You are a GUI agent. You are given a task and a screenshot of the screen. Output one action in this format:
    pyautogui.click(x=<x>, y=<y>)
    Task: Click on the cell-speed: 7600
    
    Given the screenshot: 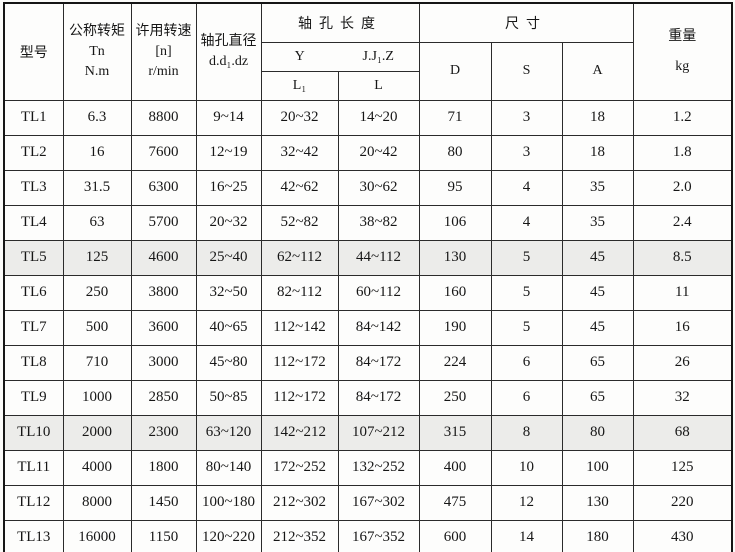 What is the action you would take?
    pyautogui.click(x=163, y=152)
    